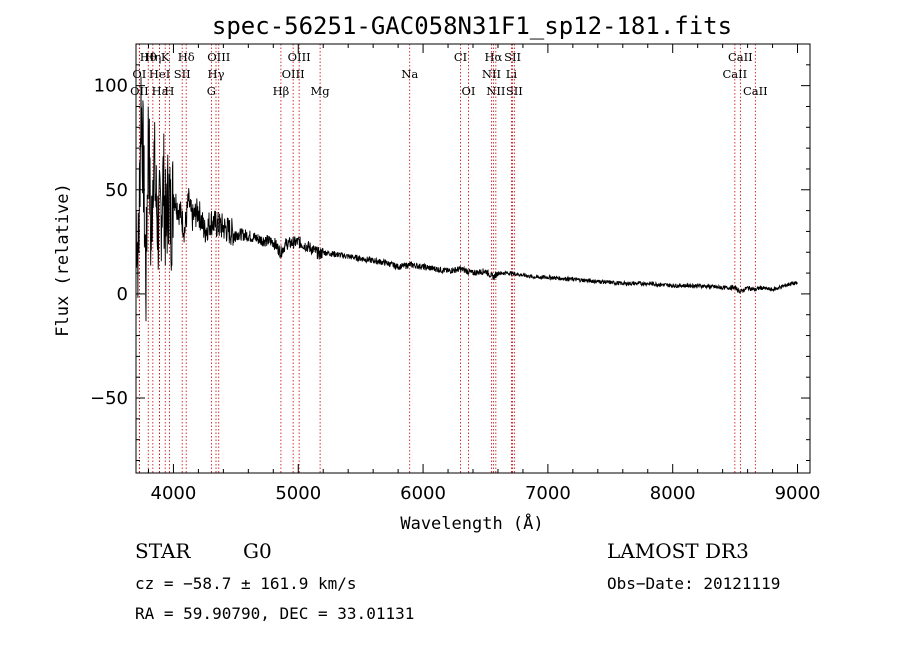 This screenshot has width=900, height=649. What do you see at coordinates (493, 57) in the screenshot?
I see `line-label-hα: Hα` at bounding box center [493, 57].